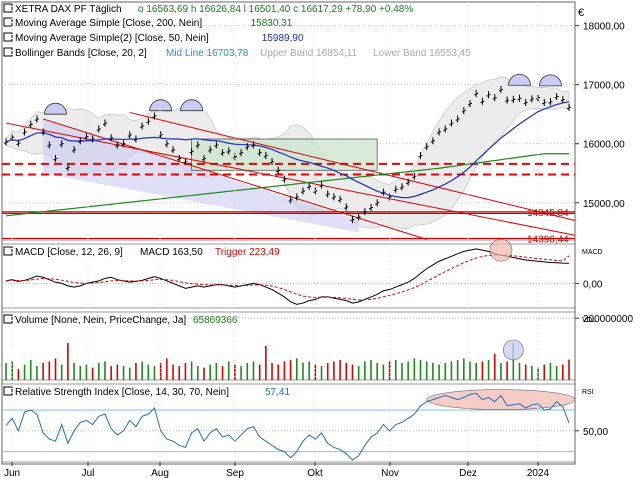 This screenshot has width=640, height=480. What do you see at coordinates (215, 320) in the screenshot?
I see `volume-value: 65869366` at bounding box center [215, 320].